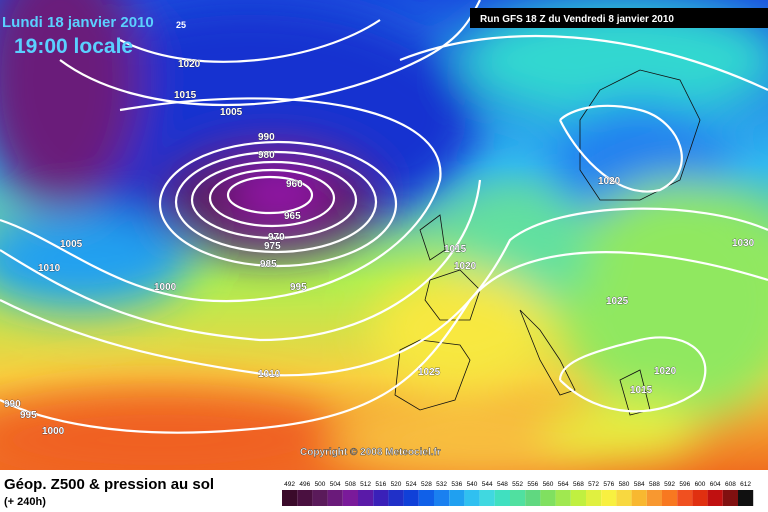 This screenshot has width=768, height=512. Describe the element at coordinates (411, 484) in the screenshot. I see `legend-label: 524` at that location.